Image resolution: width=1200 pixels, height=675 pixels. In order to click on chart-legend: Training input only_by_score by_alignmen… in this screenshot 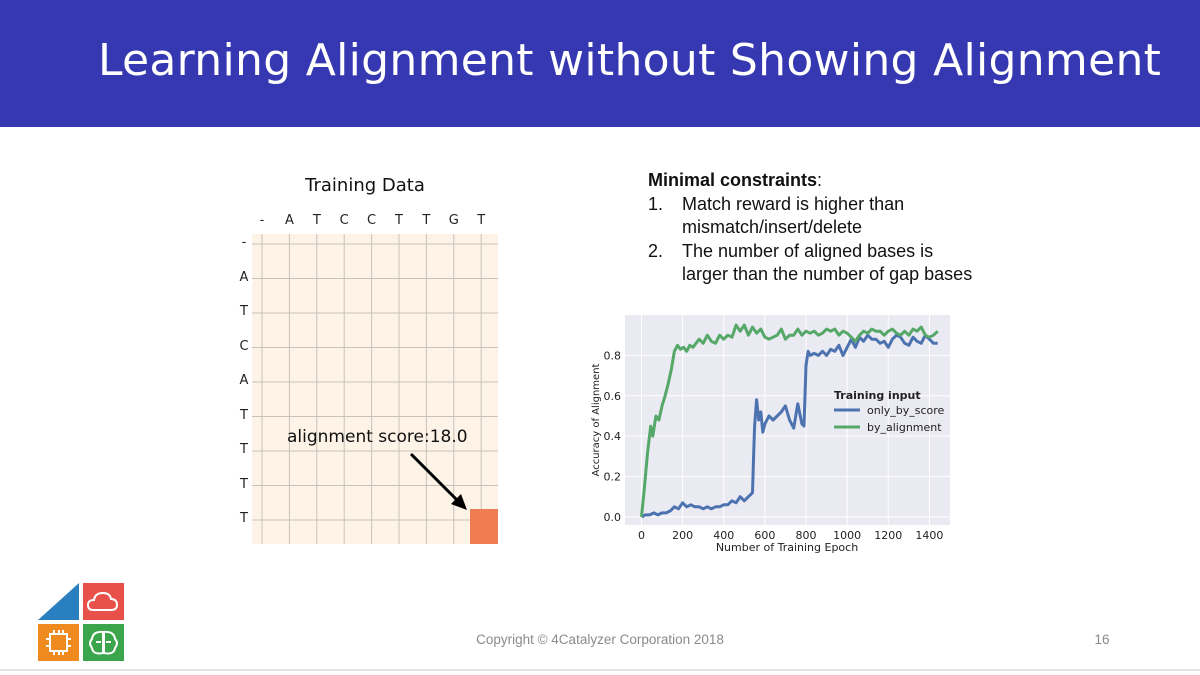, I will do `click(889, 411)`.